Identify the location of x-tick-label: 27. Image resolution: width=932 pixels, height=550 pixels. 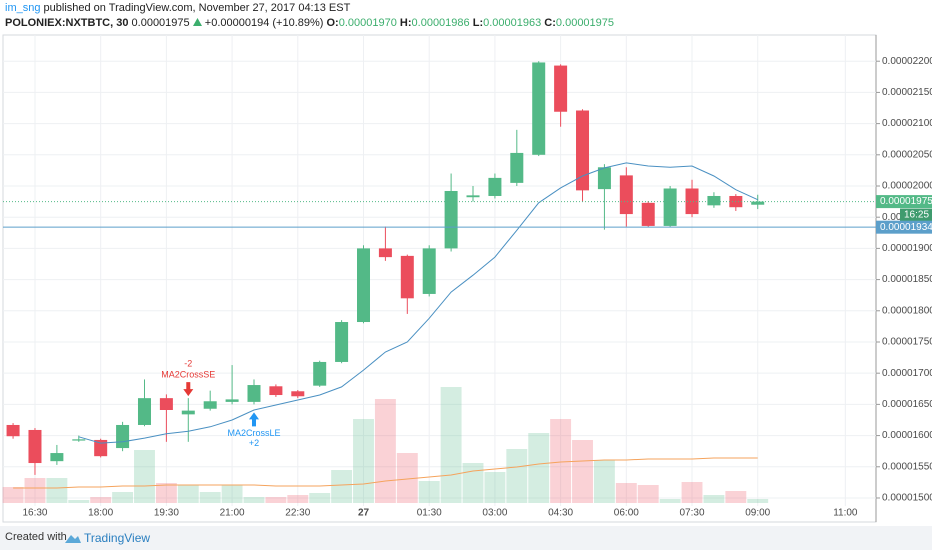
(364, 513).